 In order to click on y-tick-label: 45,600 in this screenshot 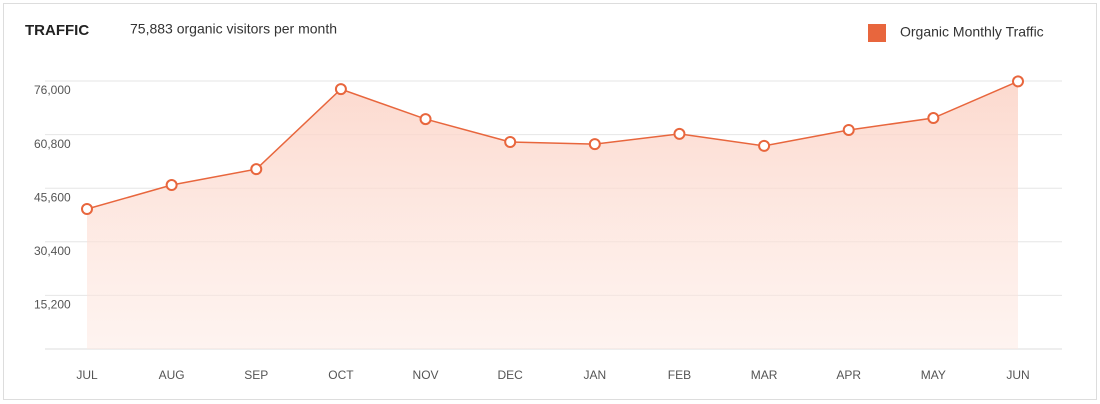, I will do `click(52, 197)`.